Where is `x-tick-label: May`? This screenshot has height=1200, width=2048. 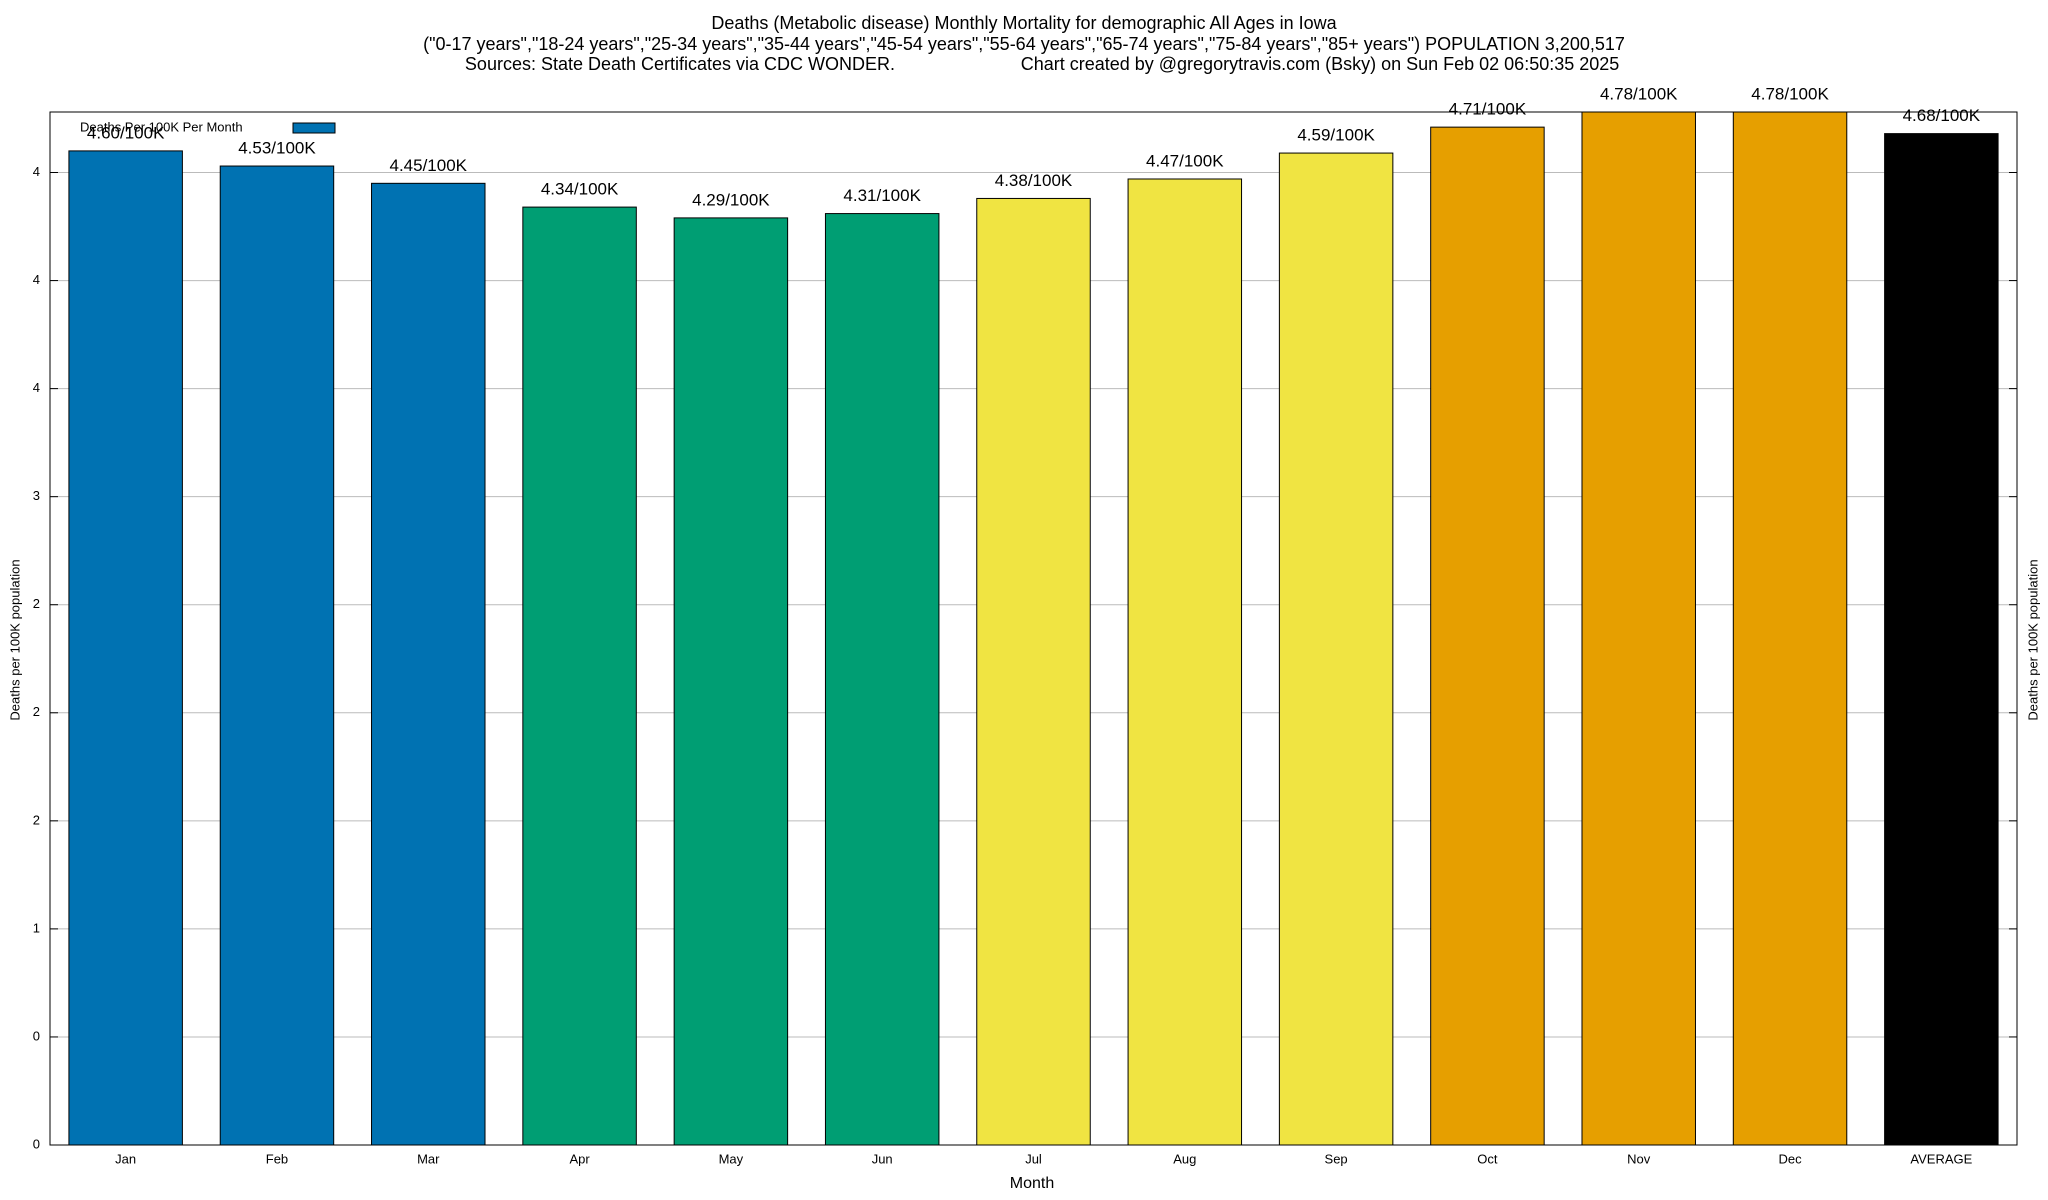 x-tick-label: May is located at coordinates (731, 1158).